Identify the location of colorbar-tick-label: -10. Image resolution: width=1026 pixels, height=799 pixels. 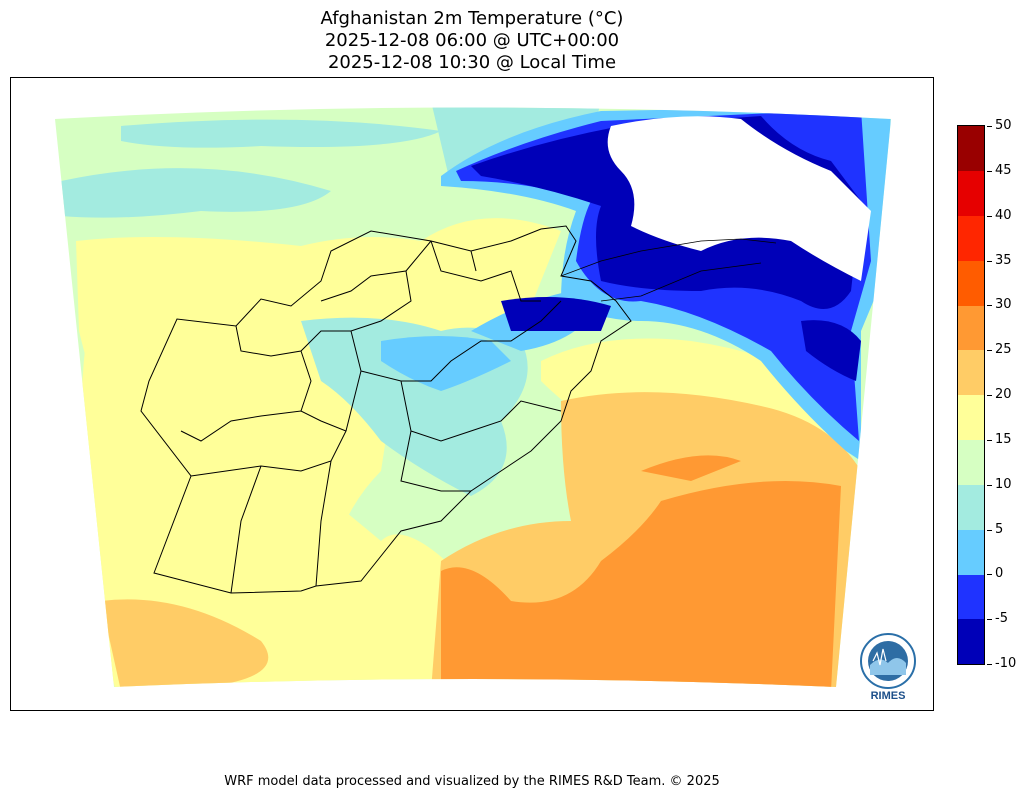
(1006, 663).